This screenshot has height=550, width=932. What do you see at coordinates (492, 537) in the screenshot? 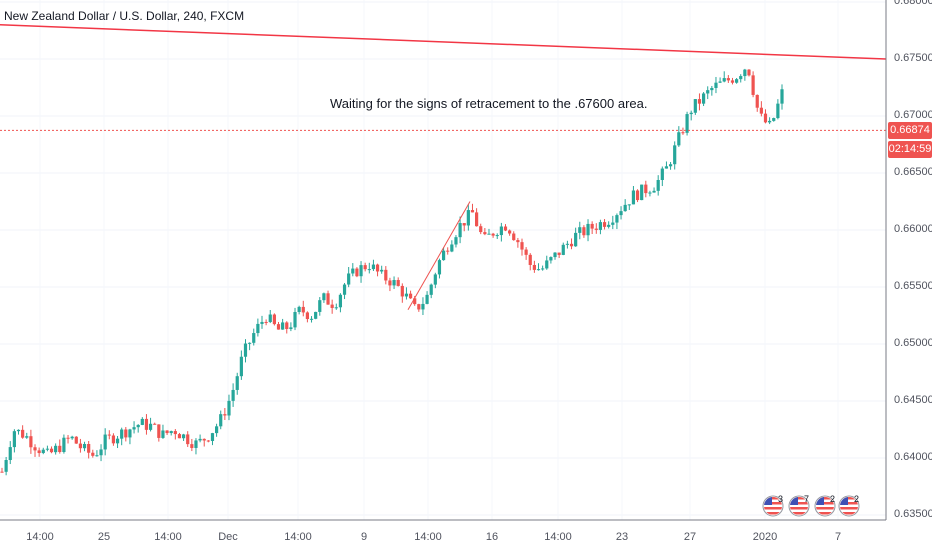
I see `x-tick-label: 16` at bounding box center [492, 537].